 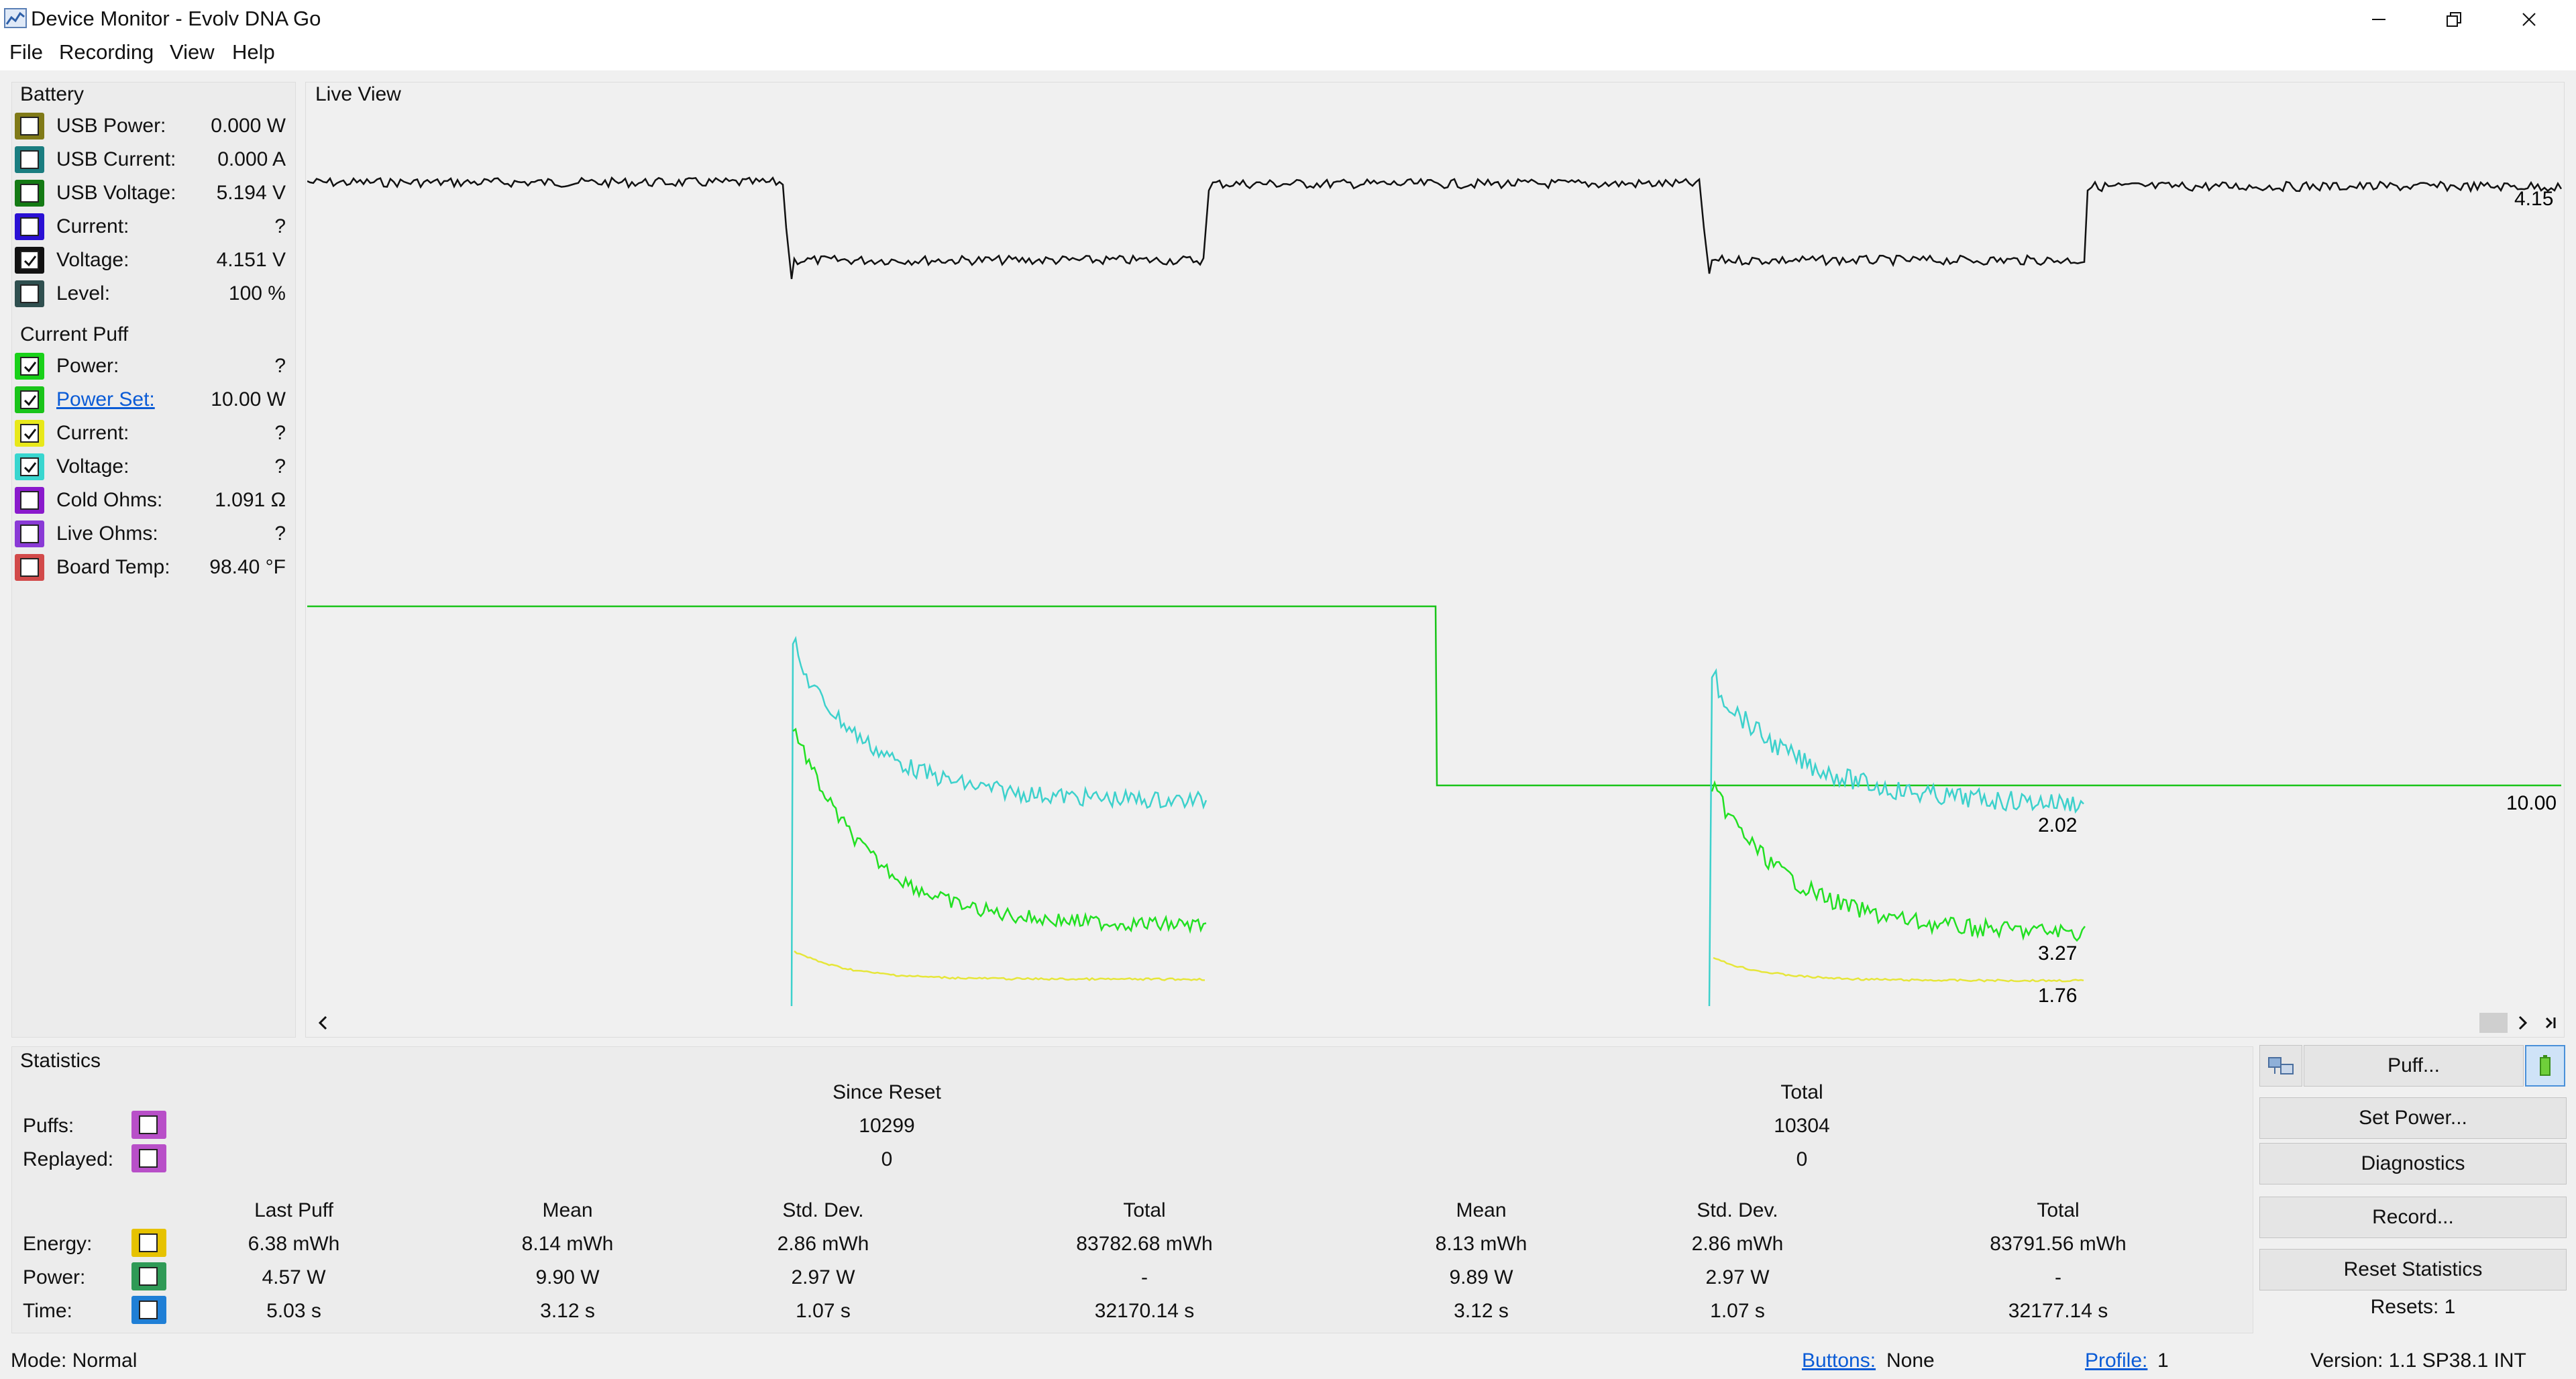 What do you see at coordinates (1144, 1244) in the screenshot?
I see `stat-cell: 83782.68 mWh` at bounding box center [1144, 1244].